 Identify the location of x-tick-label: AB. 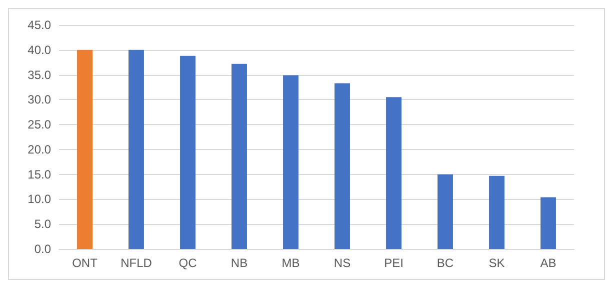
(548, 263).